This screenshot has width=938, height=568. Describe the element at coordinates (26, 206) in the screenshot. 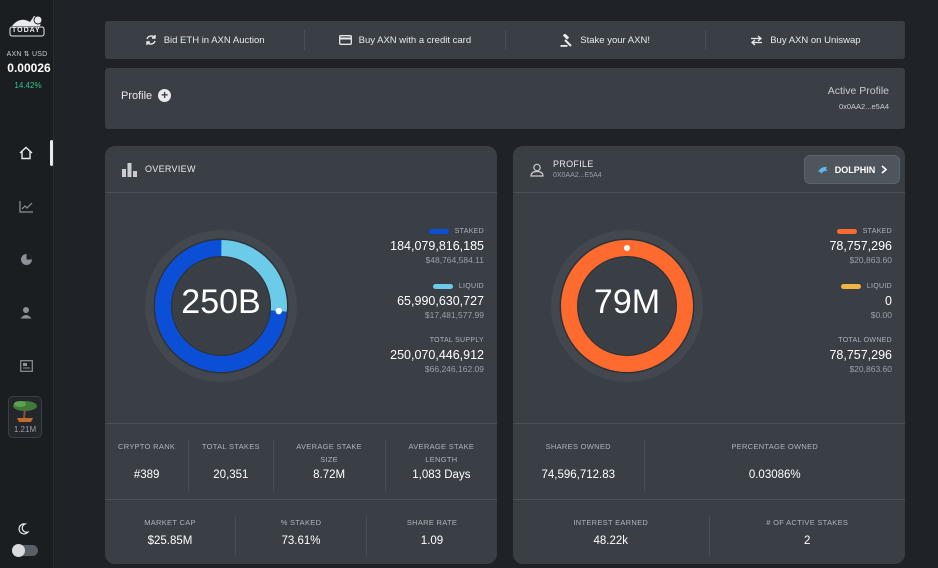

I see `chart-line-icon` at that location.